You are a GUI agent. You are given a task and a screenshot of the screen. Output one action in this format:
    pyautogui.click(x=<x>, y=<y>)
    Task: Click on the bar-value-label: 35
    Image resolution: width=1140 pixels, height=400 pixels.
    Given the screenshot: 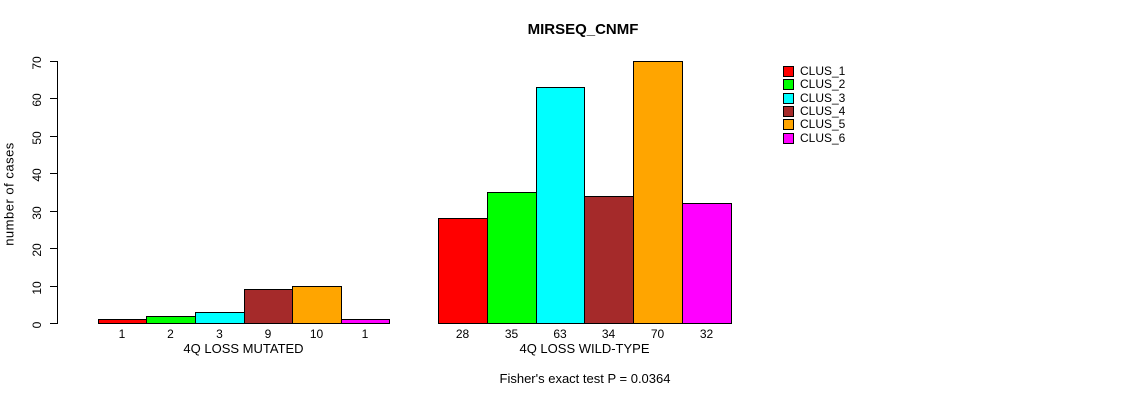 What is the action you would take?
    pyautogui.click(x=511, y=334)
    